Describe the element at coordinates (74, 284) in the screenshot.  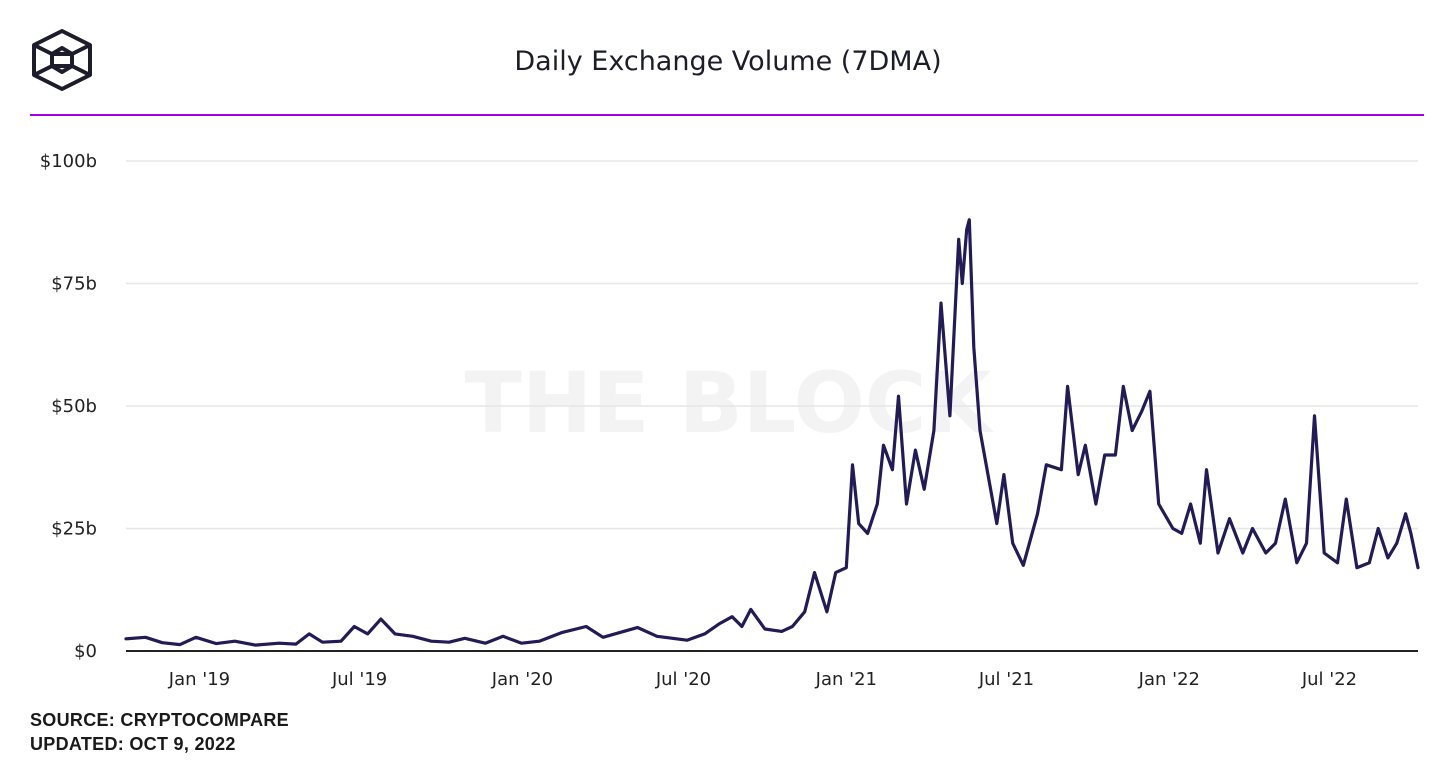
I see `y-tick-label: $75b` at that location.